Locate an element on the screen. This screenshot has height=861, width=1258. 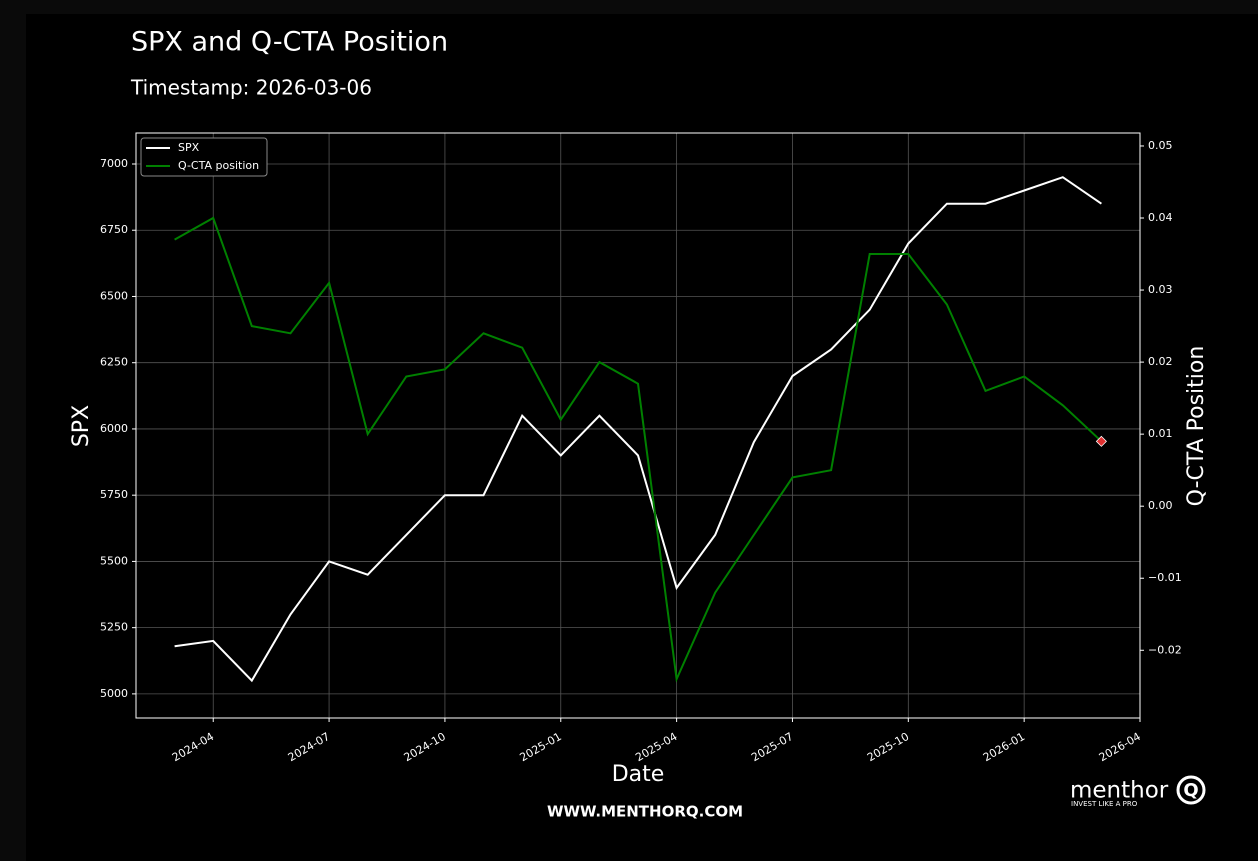
y2-tick-label: 0.00 is located at coordinates (1160, 505).